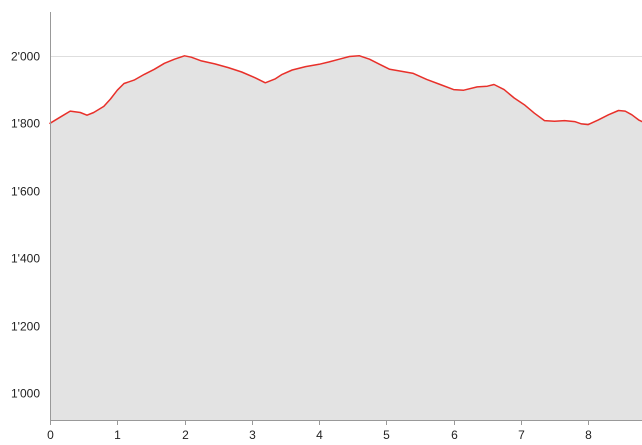 This screenshot has width=642, height=445. I want to click on x-tick-label: 1, so click(117, 435).